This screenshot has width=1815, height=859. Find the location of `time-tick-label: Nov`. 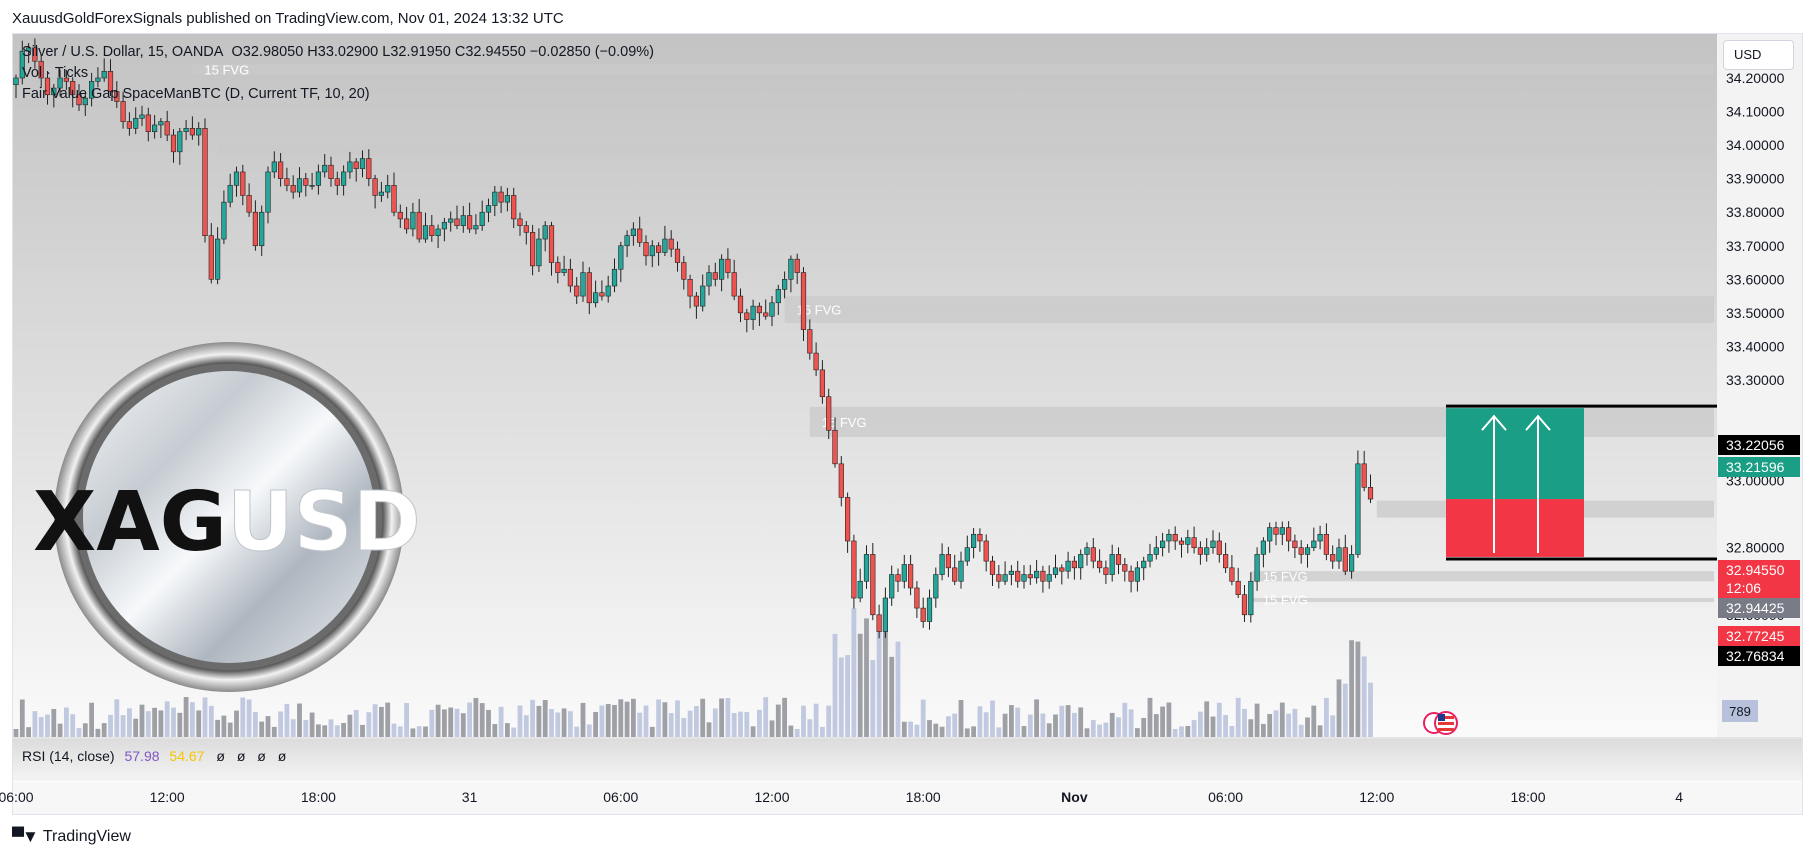

time-tick-label: Nov is located at coordinates (1074, 797).